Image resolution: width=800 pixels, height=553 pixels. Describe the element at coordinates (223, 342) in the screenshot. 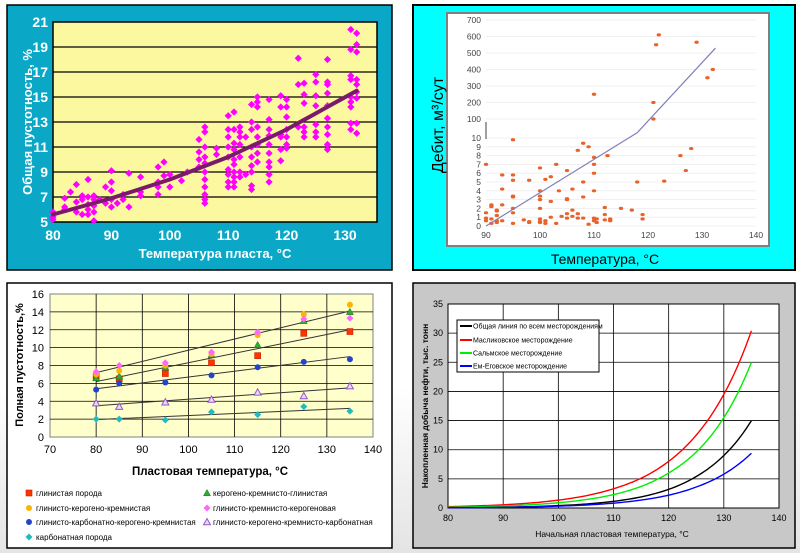

I see `trend-line` at that location.